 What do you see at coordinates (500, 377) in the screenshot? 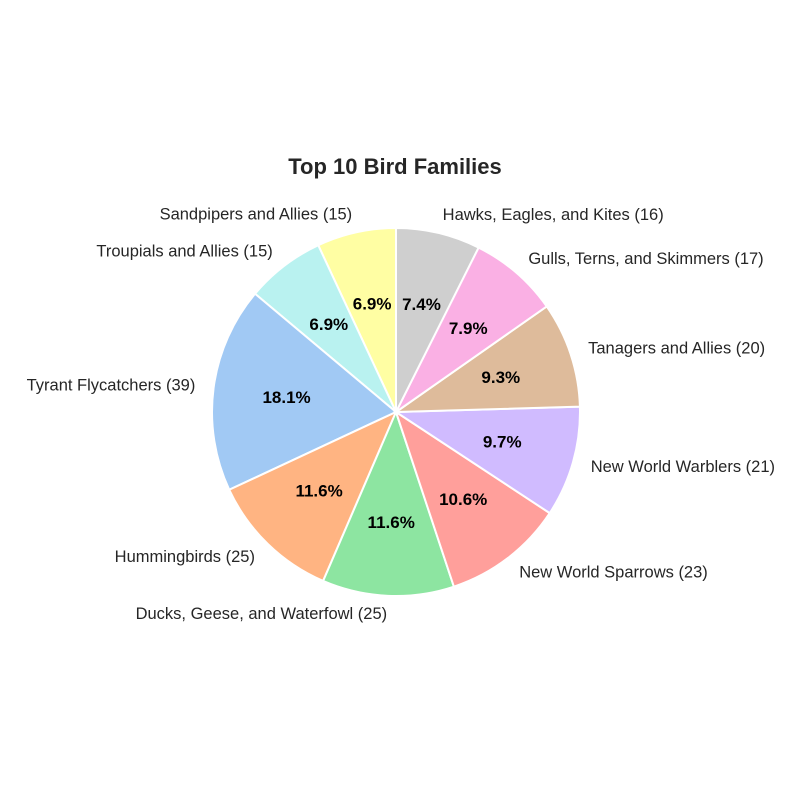
I see `slice-percent-tanagers-and-allies: 9.3%` at bounding box center [500, 377].